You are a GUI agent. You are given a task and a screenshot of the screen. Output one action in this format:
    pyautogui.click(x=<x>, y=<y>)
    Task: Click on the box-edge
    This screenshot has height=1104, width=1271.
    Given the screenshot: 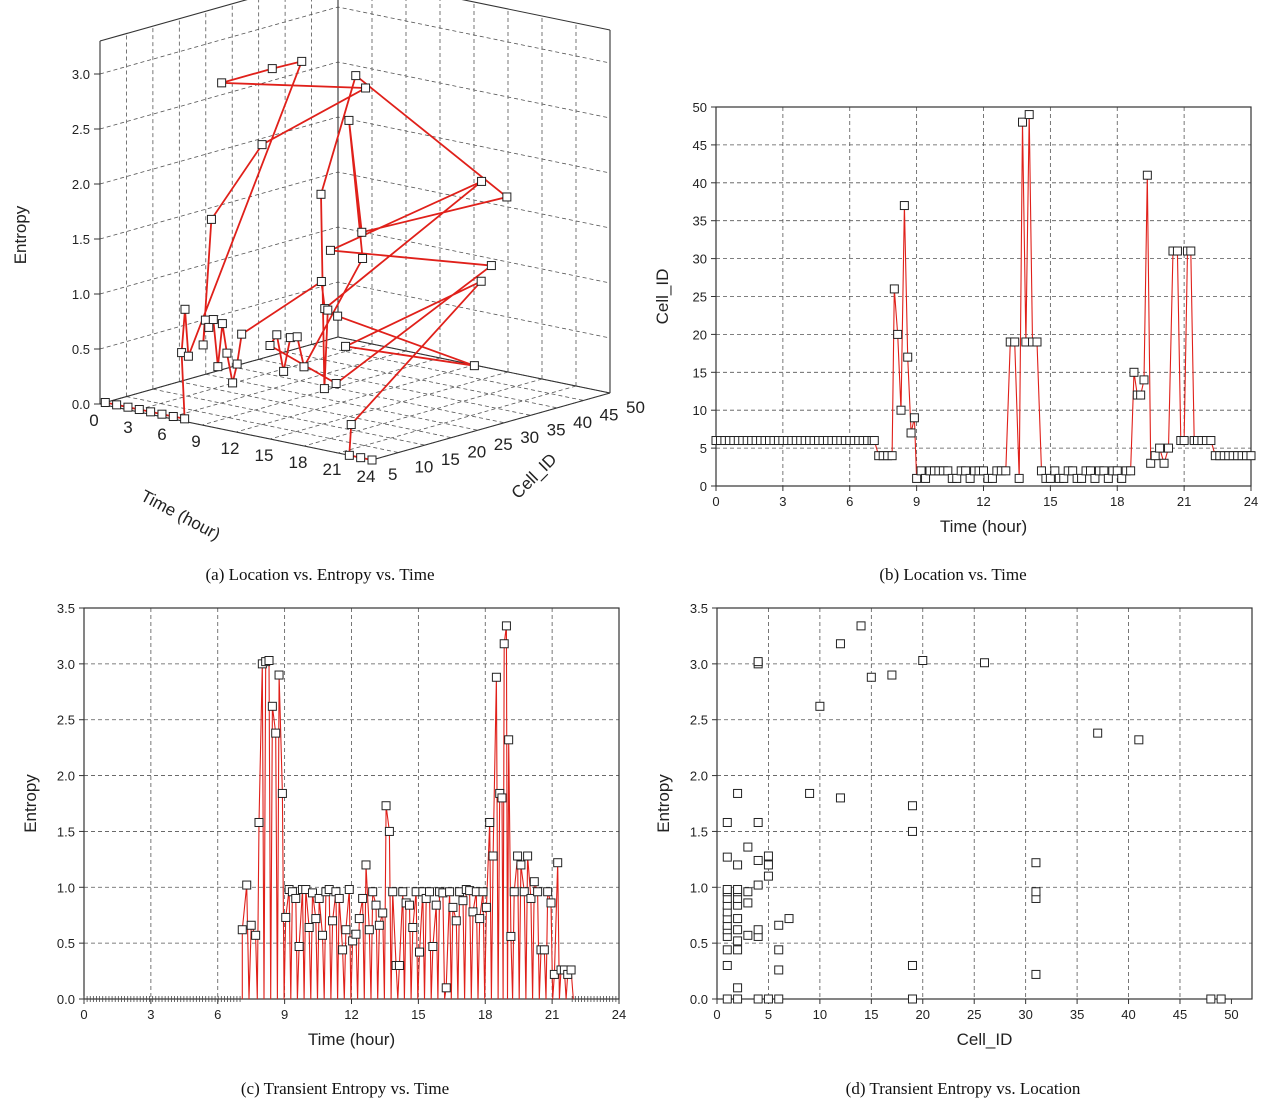 What is the action you would take?
    pyautogui.click(x=536, y=15)
    